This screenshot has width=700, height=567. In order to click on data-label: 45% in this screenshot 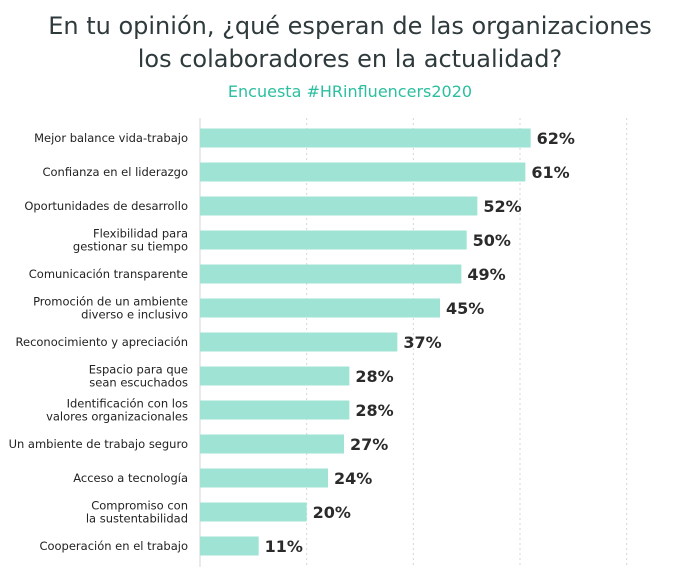, I will do `click(465, 308)`.